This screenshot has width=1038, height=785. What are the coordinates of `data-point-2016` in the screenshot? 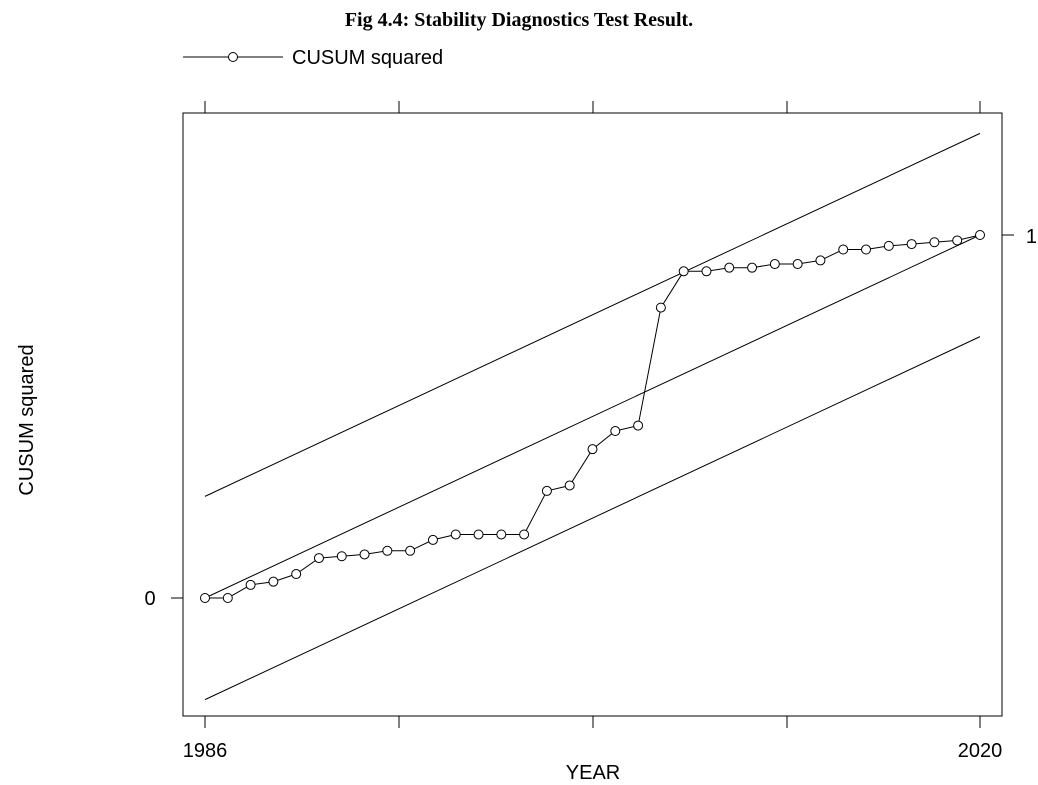 It's located at (888, 245).